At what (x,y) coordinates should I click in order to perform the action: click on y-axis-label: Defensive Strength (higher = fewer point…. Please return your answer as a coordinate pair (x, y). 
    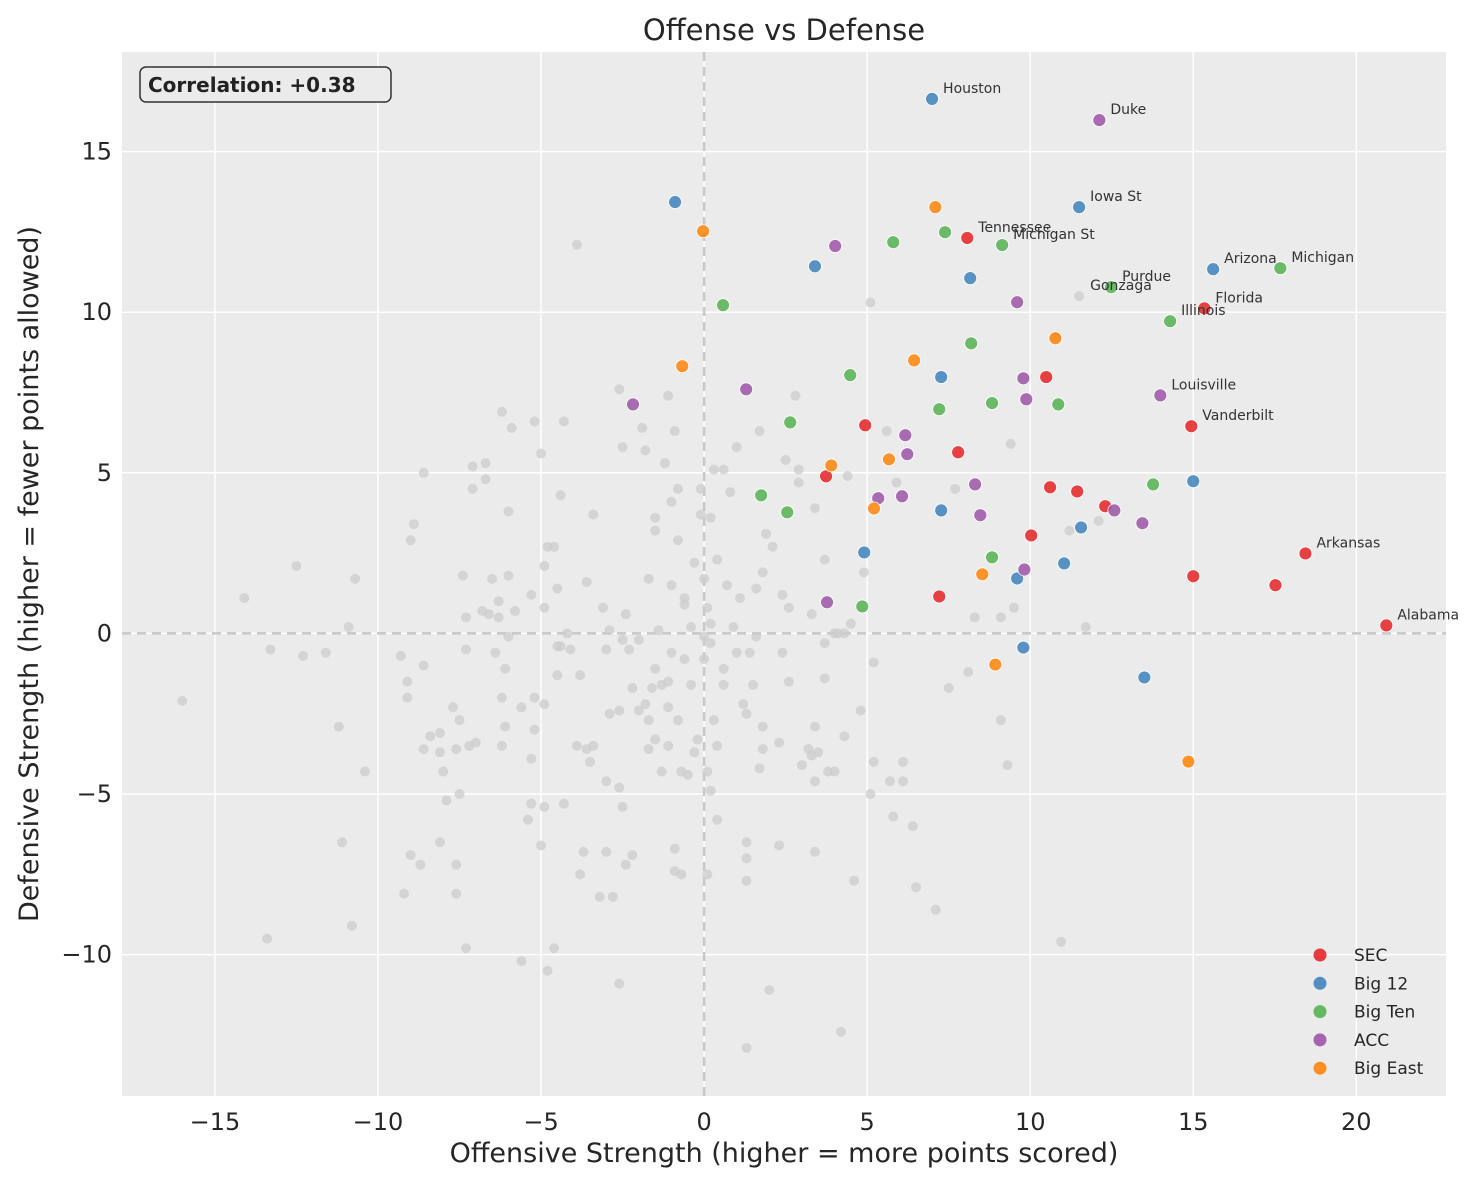
    Looking at the image, I should click on (29, 574).